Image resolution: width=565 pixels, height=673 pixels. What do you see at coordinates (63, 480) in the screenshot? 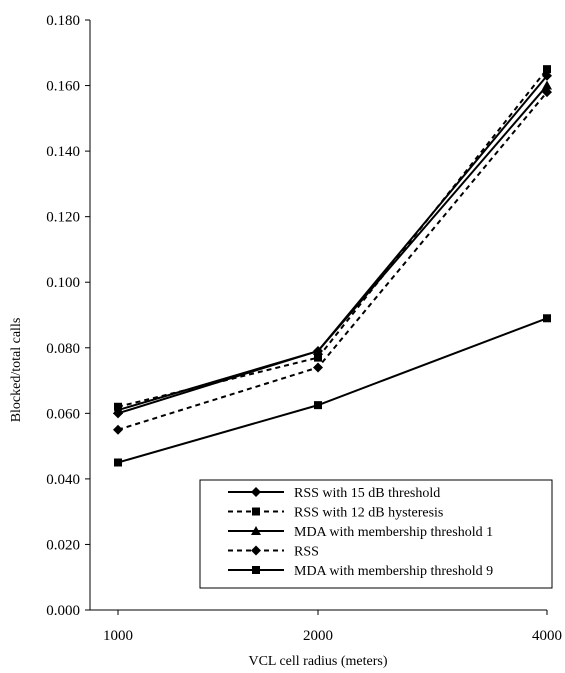
I see `y-tick-label: 0.040` at bounding box center [63, 480].